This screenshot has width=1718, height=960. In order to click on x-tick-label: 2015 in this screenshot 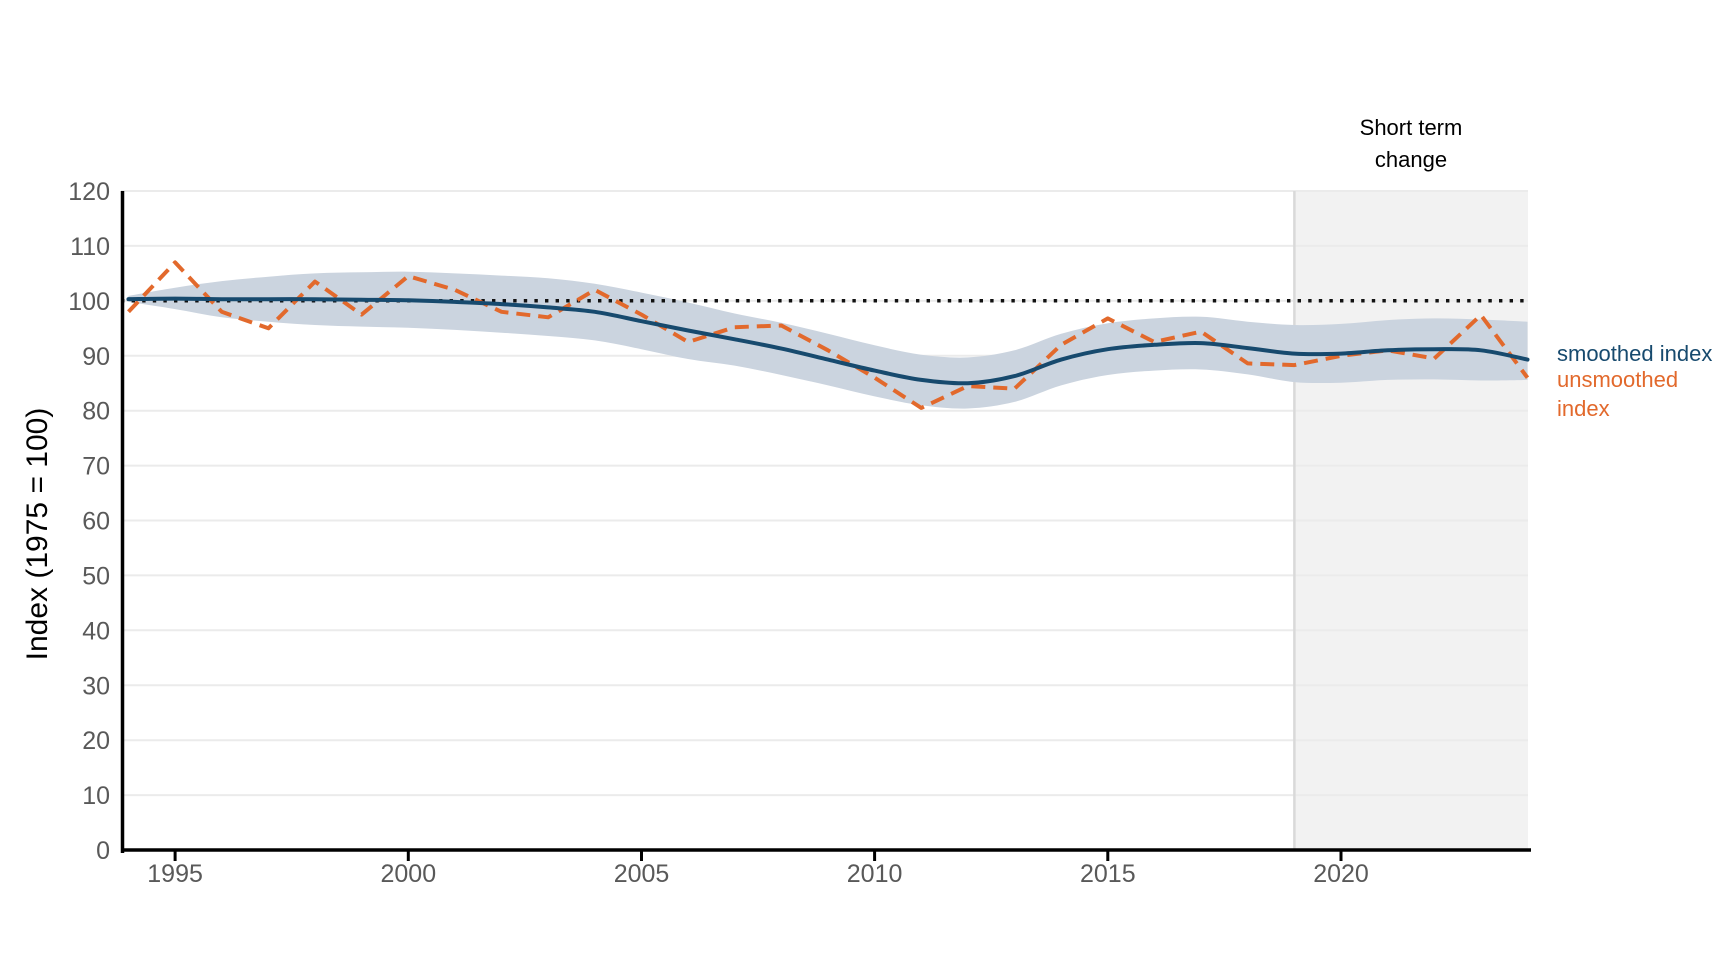, I will do `click(1108, 874)`.